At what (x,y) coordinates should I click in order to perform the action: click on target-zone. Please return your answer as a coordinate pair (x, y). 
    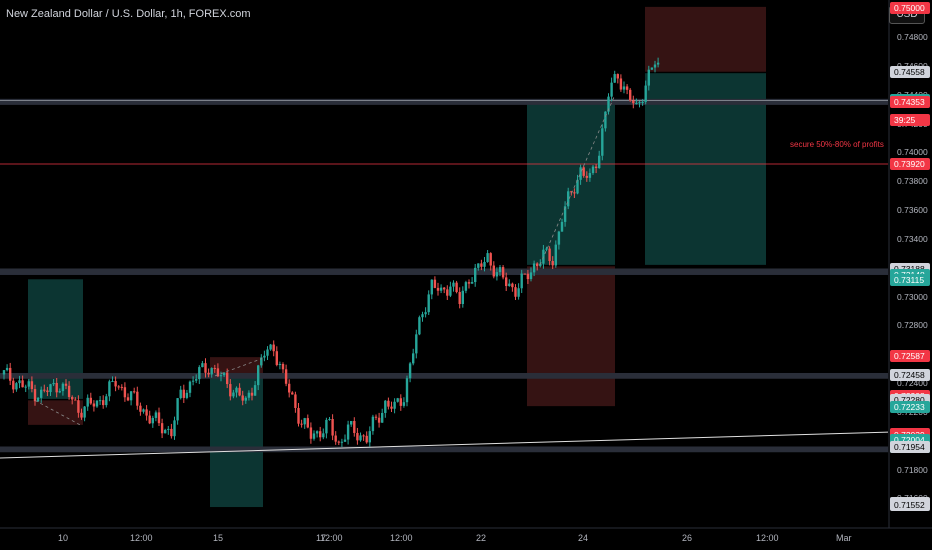
    Looking at the image, I should click on (705, 169).